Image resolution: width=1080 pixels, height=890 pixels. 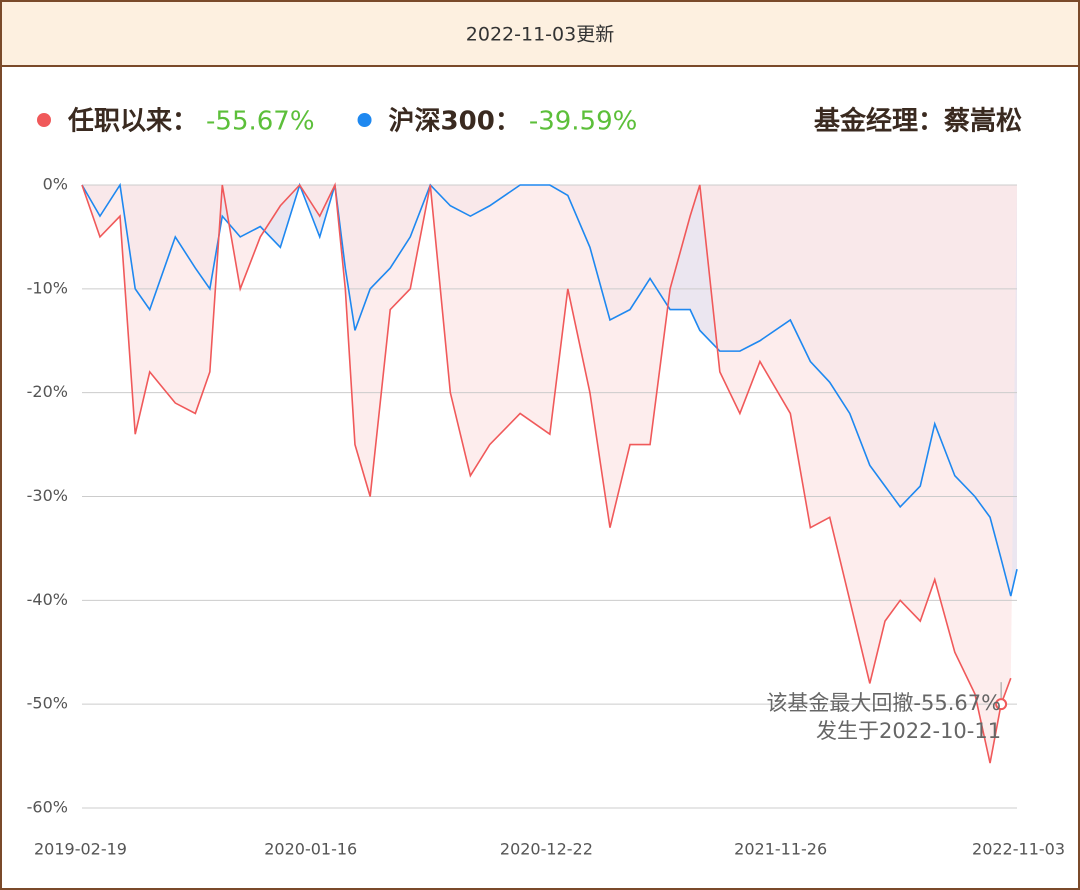 I want to click on legend-label: 任职以来：, so click(x=132, y=122).